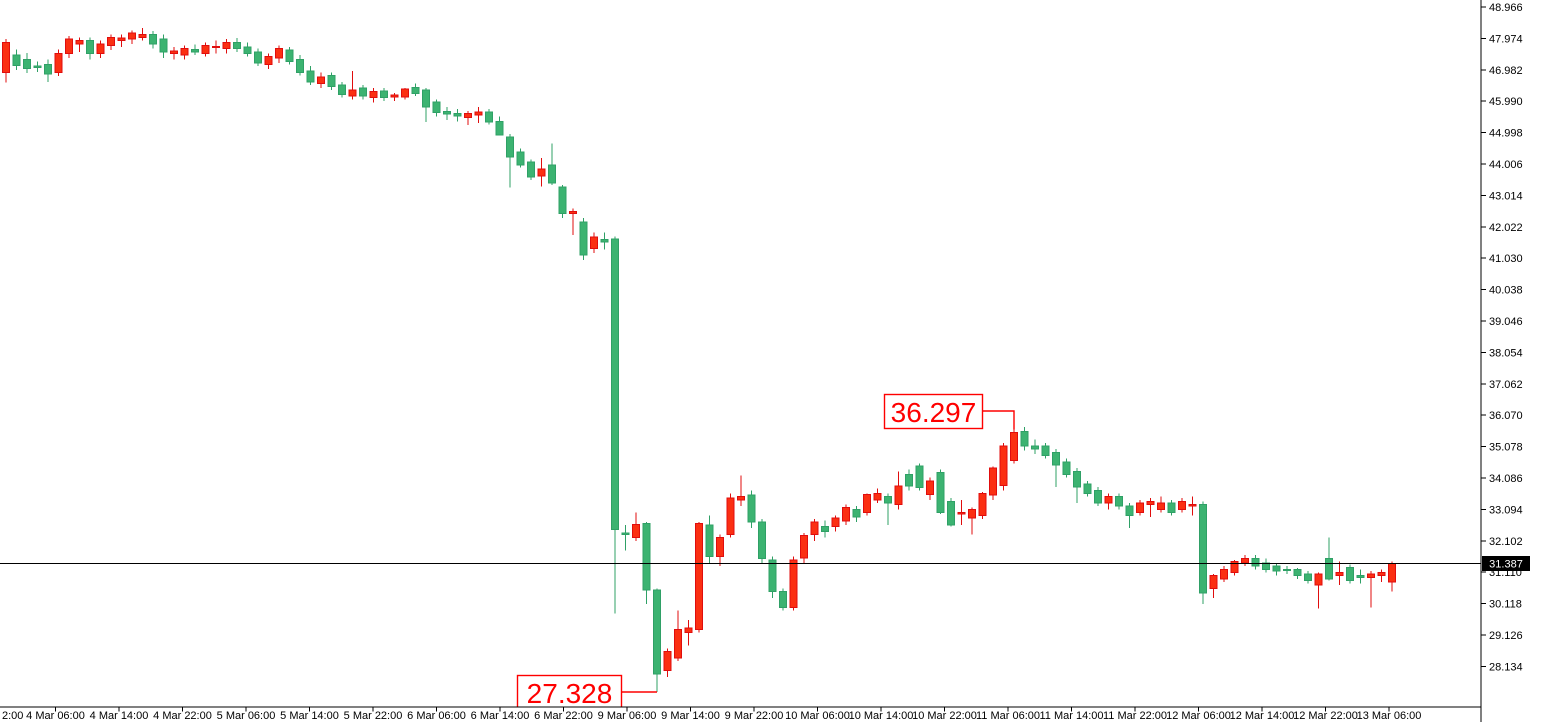  Describe the element at coordinates (881, 716) in the screenshot. I see `time-tick-label: 10 Mar 14:00` at that location.